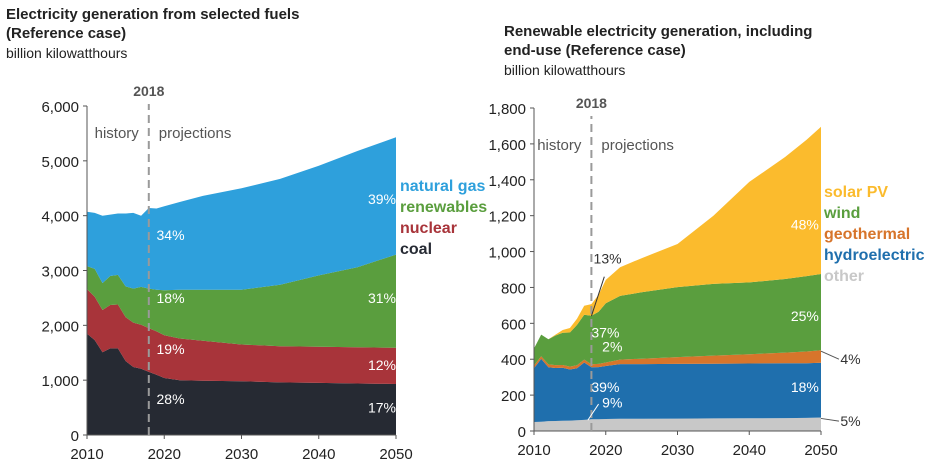 Image resolution: width=949 pixels, height=475 pixels. What do you see at coordinates (856, 192) in the screenshot?
I see `legend-item-solar-PV: solar PV` at bounding box center [856, 192].